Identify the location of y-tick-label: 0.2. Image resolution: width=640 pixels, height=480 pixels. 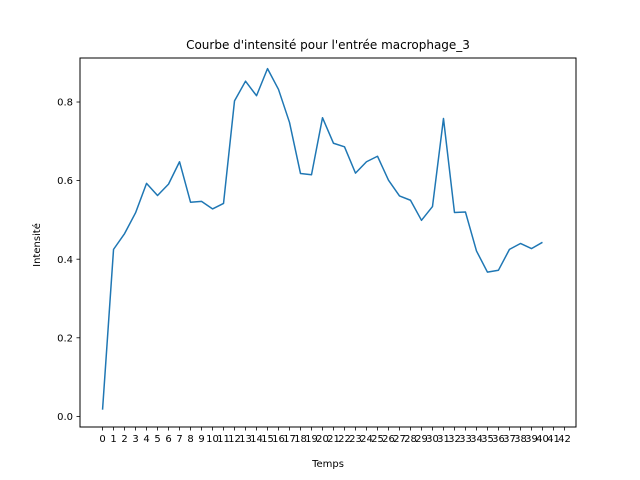
(65, 338).